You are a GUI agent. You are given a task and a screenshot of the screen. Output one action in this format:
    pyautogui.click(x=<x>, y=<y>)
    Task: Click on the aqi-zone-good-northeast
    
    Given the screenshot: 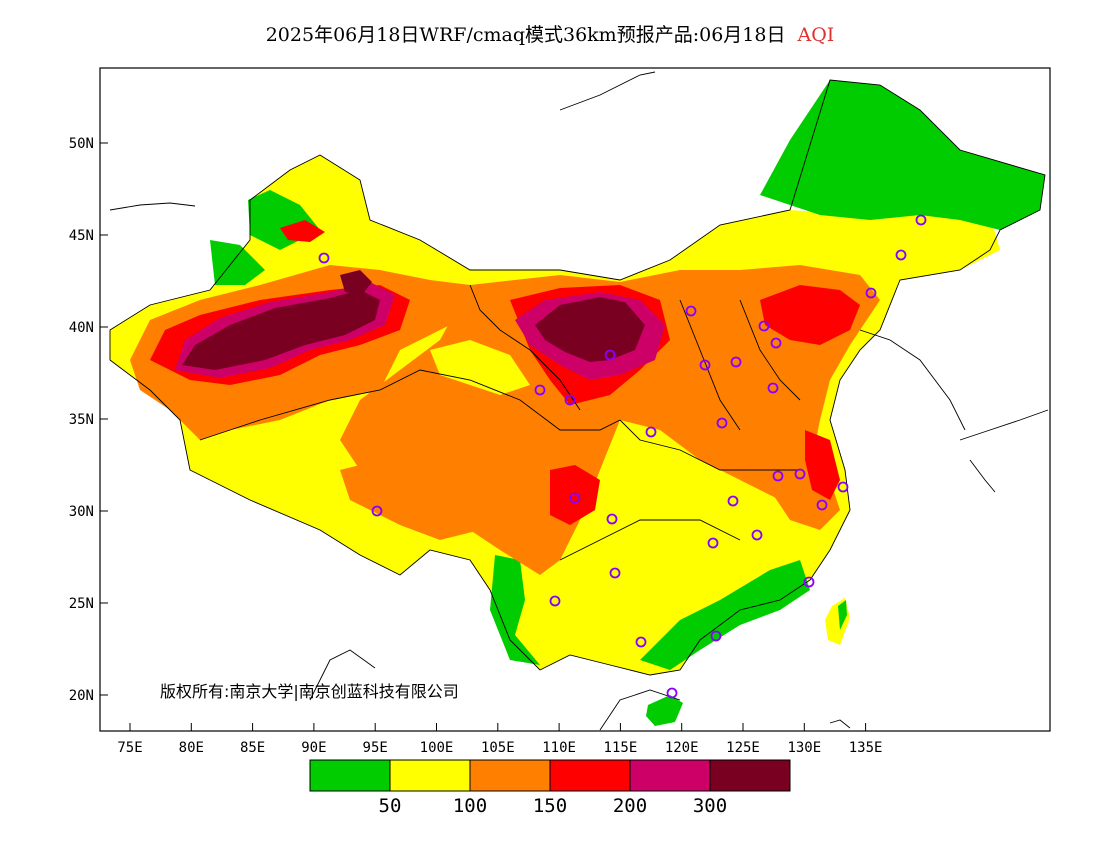 What is the action you would take?
    pyautogui.click(x=902, y=155)
    